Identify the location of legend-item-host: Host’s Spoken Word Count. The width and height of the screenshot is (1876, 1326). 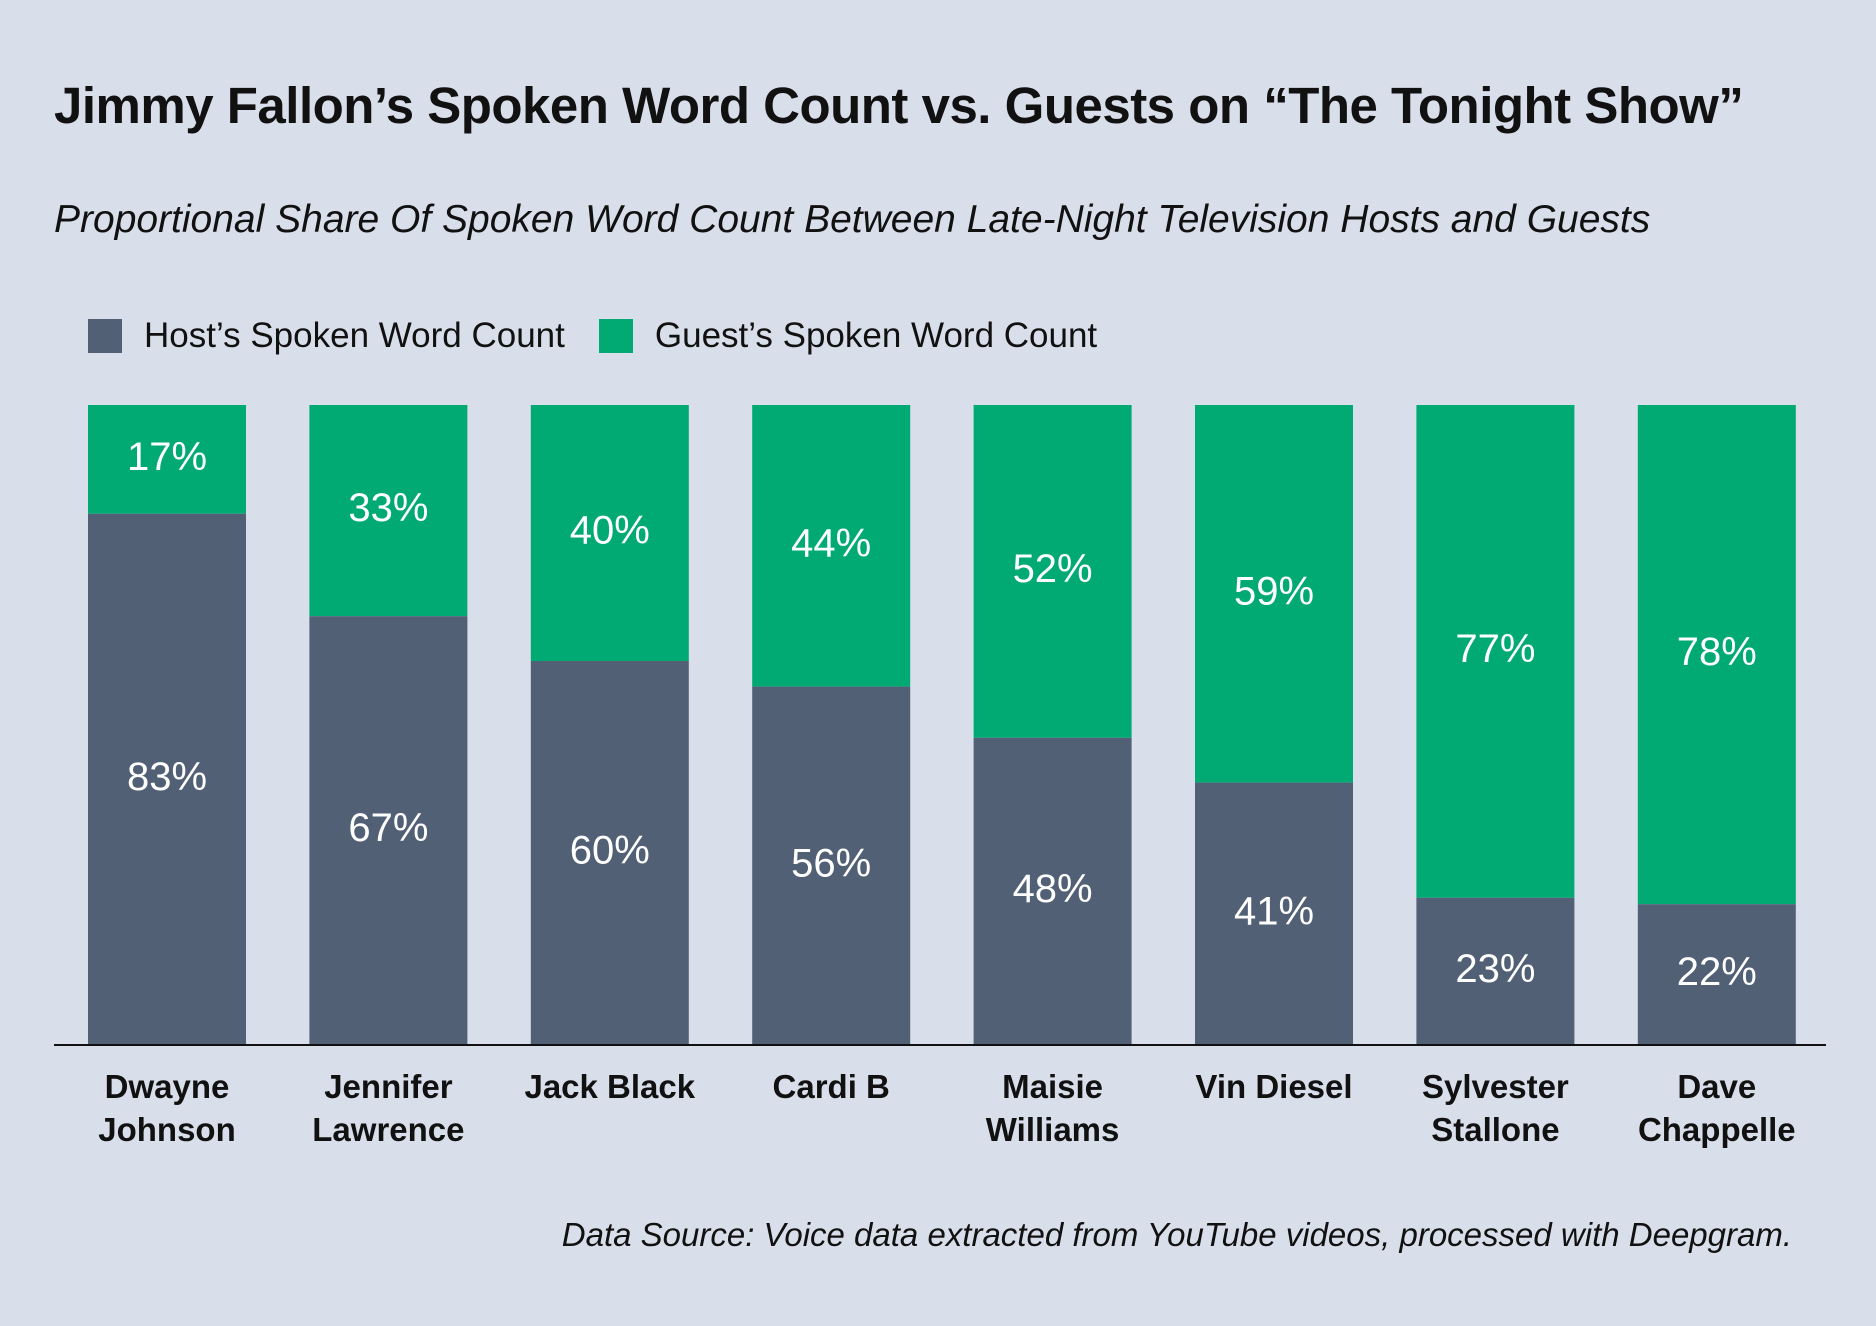
(326, 336).